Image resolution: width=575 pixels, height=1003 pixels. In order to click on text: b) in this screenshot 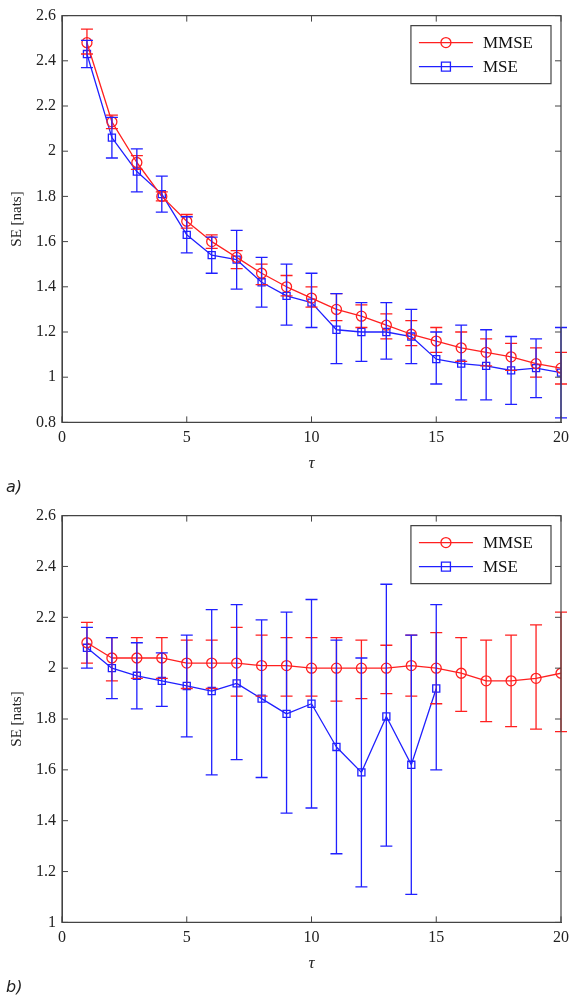, I will do `click(14, 986)`.